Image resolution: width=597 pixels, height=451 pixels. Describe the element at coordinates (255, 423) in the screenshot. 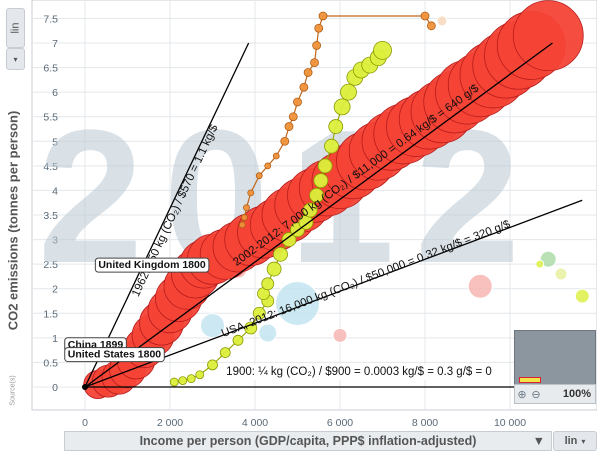

I see `x-tick-label: 4 000` at that location.